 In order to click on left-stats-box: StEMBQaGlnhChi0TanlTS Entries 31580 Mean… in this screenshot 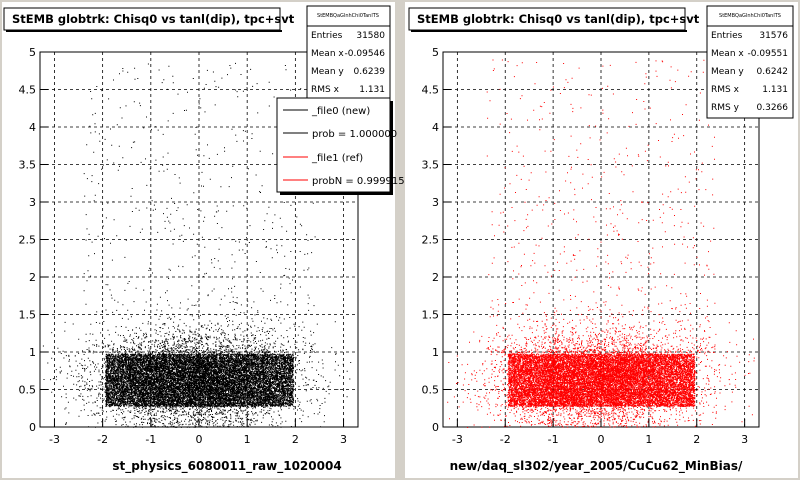, I will do `click(348, 53)`.